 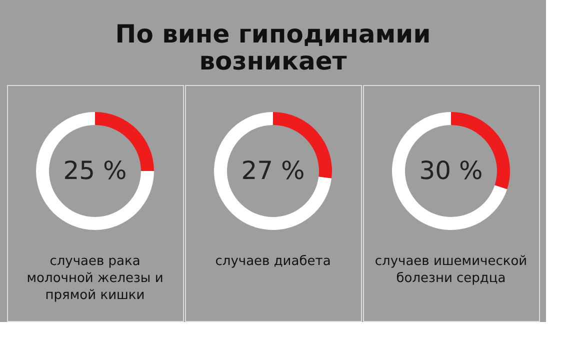 What do you see at coordinates (273, 48) in the screenshot?
I see `text: По вине гиподинамии возникает` at bounding box center [273, 48].